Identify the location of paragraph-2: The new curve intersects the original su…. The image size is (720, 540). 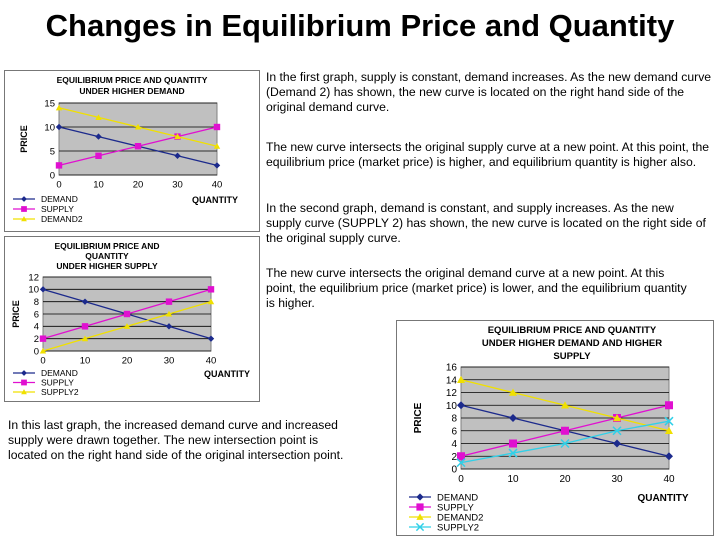
(488, 154).